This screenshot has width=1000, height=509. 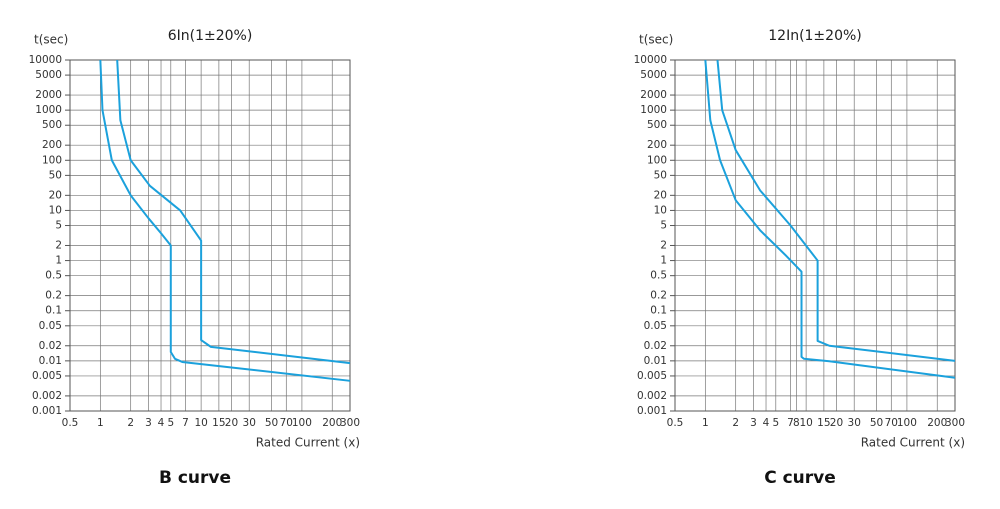 What do you see at coordinates (210, 36) in the screenshot?
I see `chart-title: 6In(1±20%)` at bounding box center [210, 36].